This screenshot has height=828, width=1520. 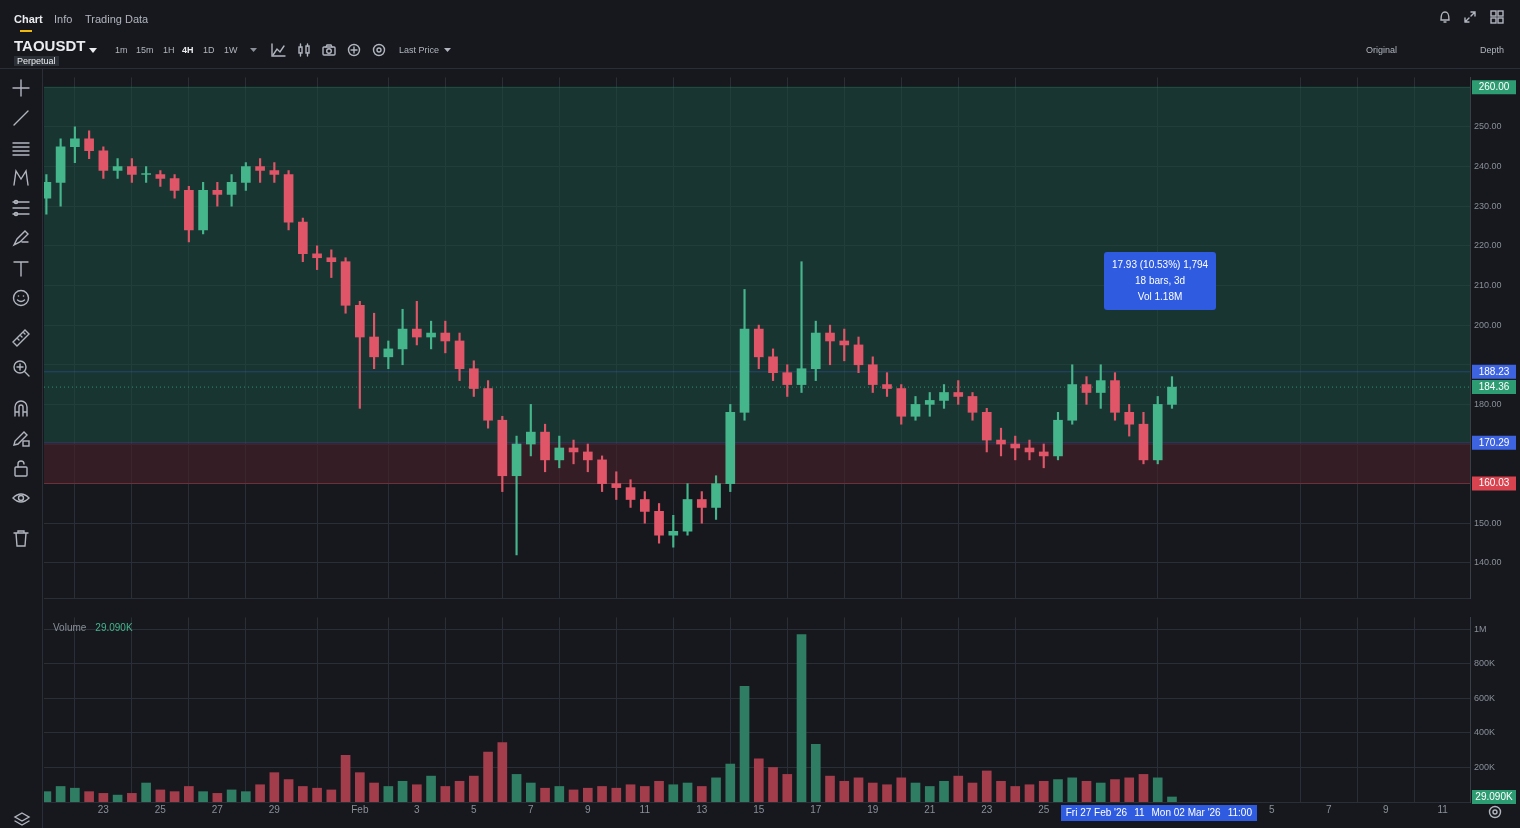 What do you see at coordinates (1096, 813) in the screenshot?
I see `text: Fri 27 Feb '26` at bounding box center [1096, 813].